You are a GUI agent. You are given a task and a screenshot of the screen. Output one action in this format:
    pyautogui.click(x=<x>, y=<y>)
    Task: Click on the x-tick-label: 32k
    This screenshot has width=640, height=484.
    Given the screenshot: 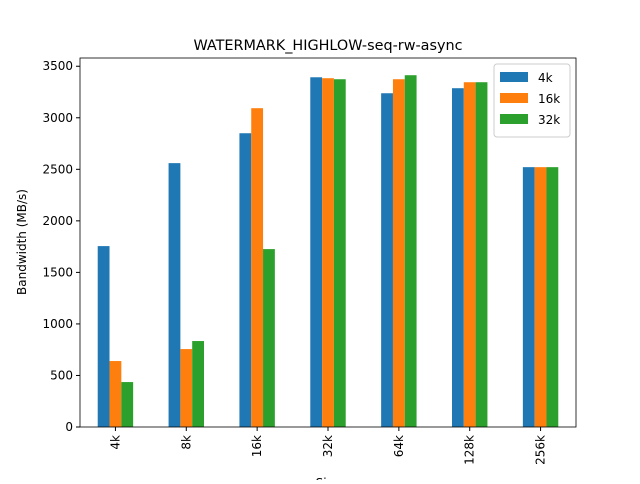 What is the action you would take?
    pyautogui.click(x=328, y=446)
    